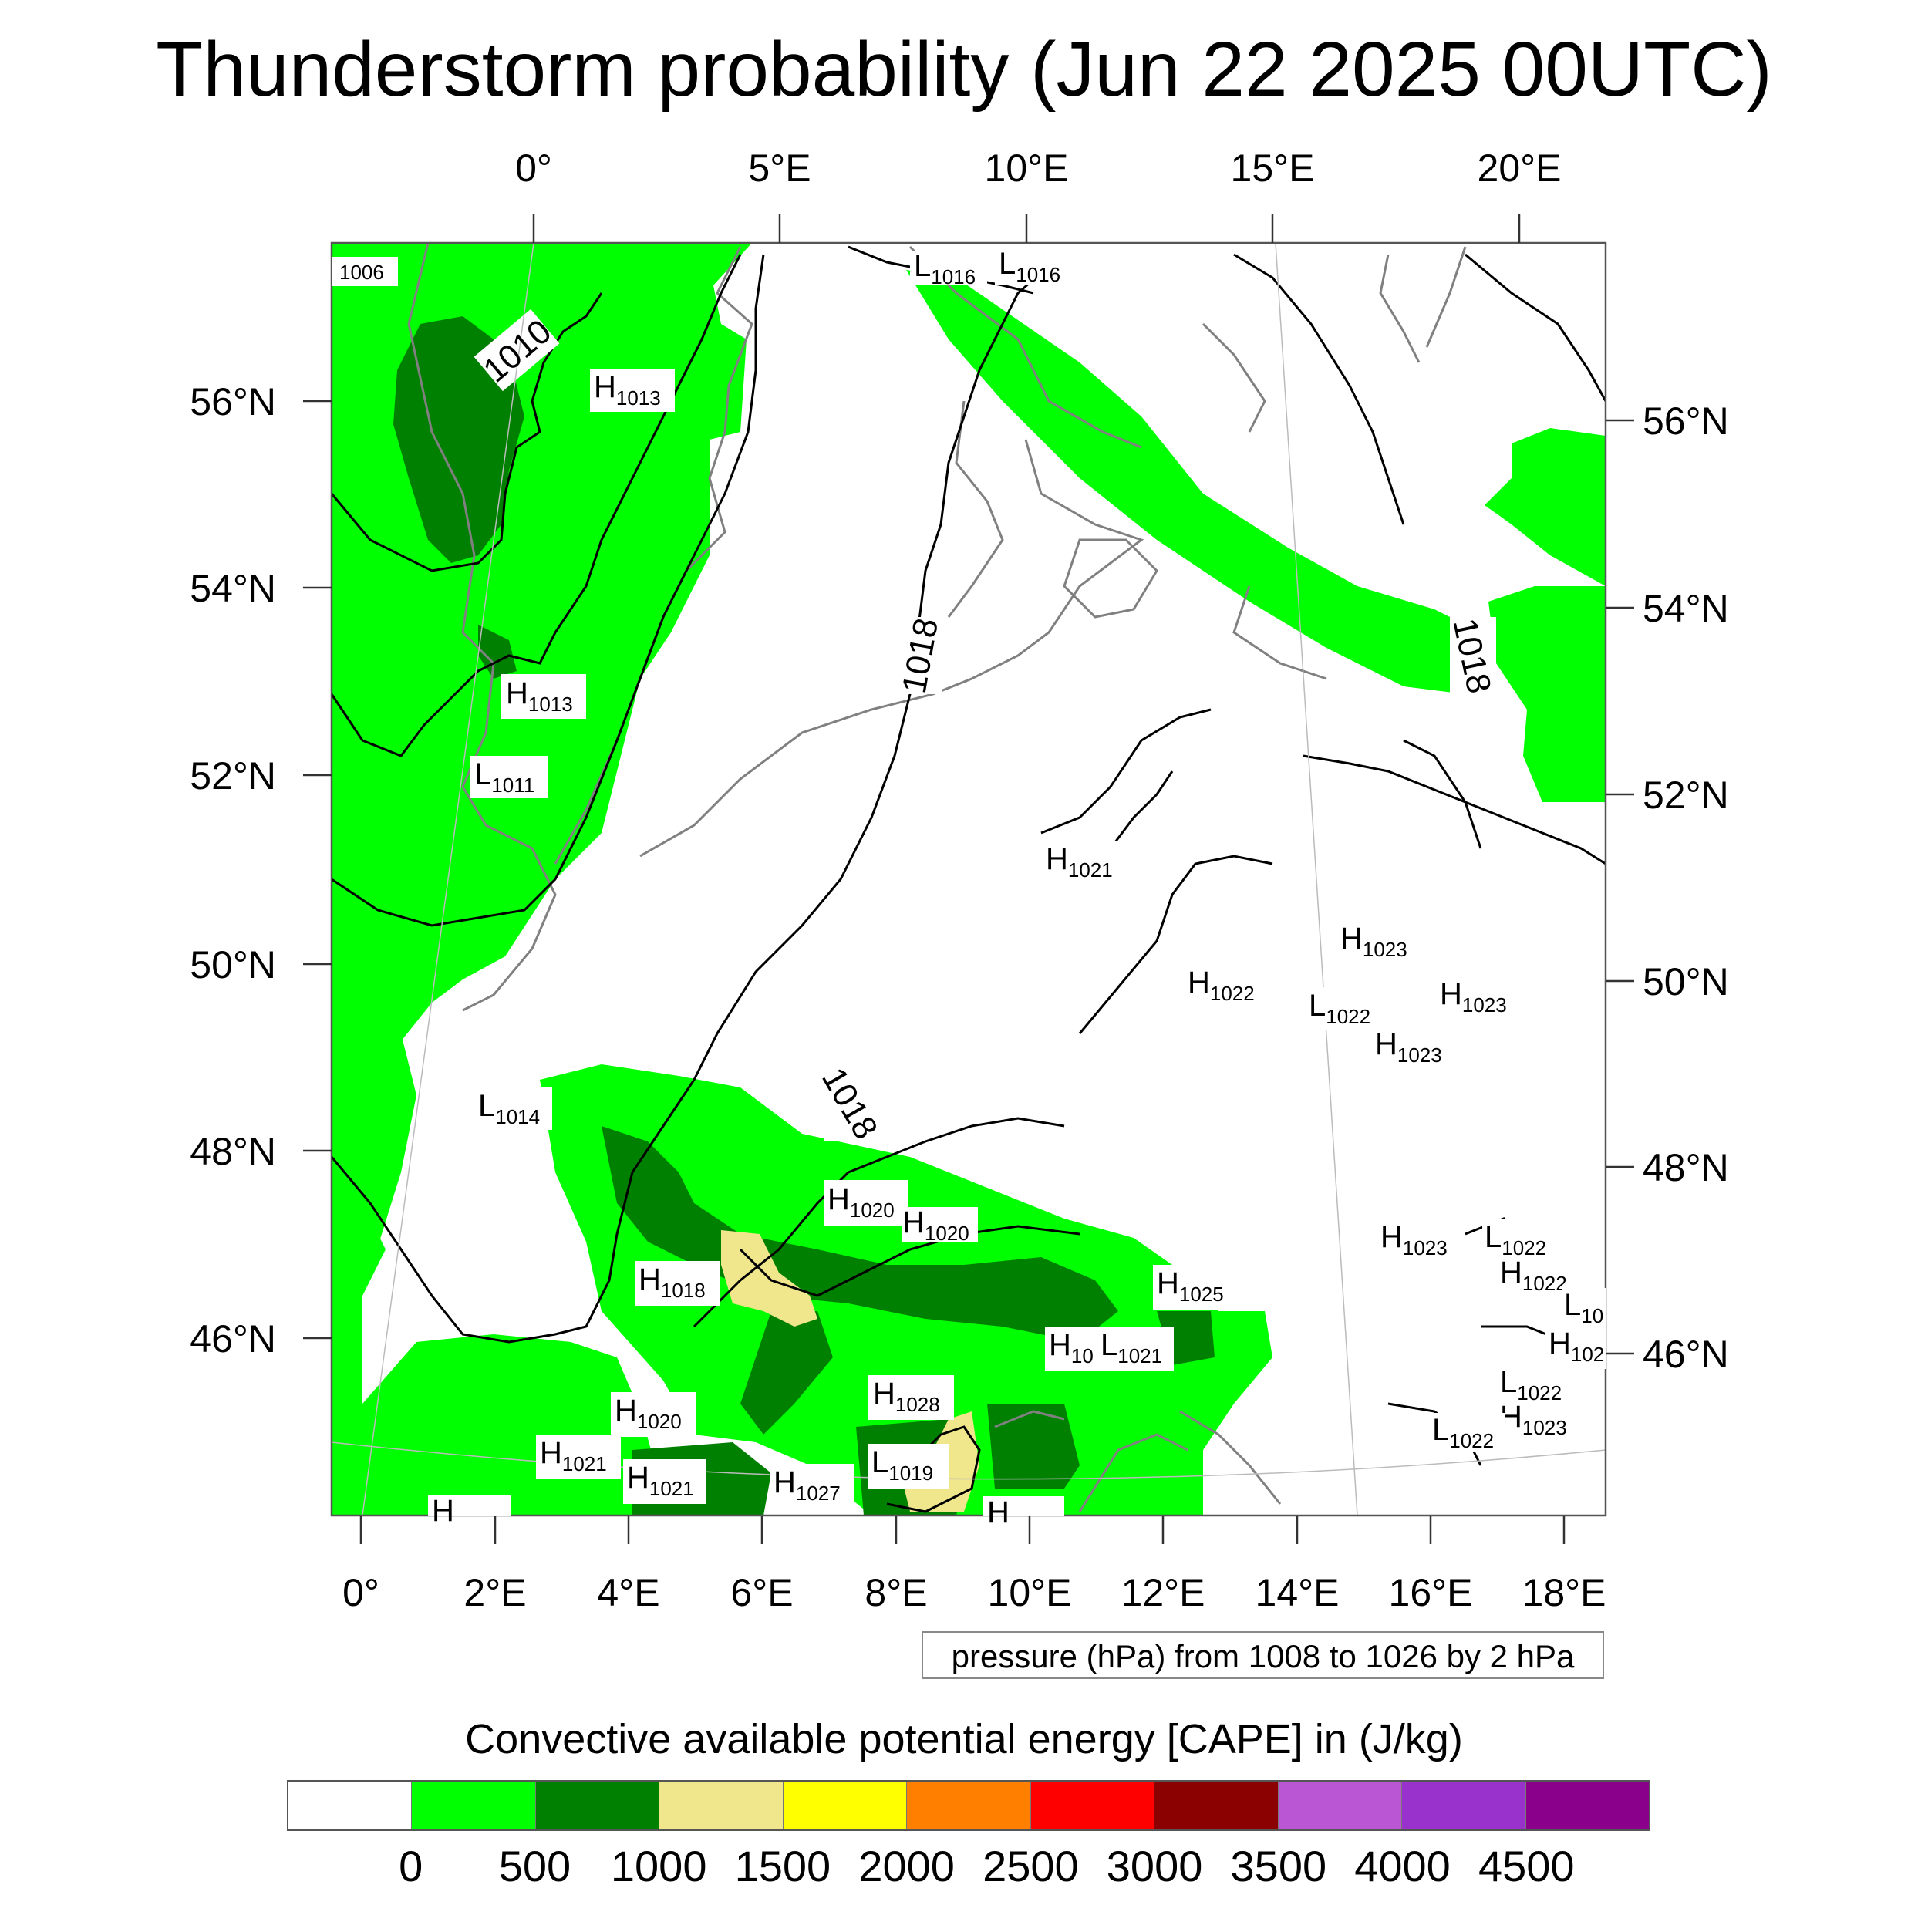 The height and width of the screenshot is (1932, 1928). Describe the element at coordinates (1131, 1347) in the screenshot. I see `svg-text: L1021` at that location.